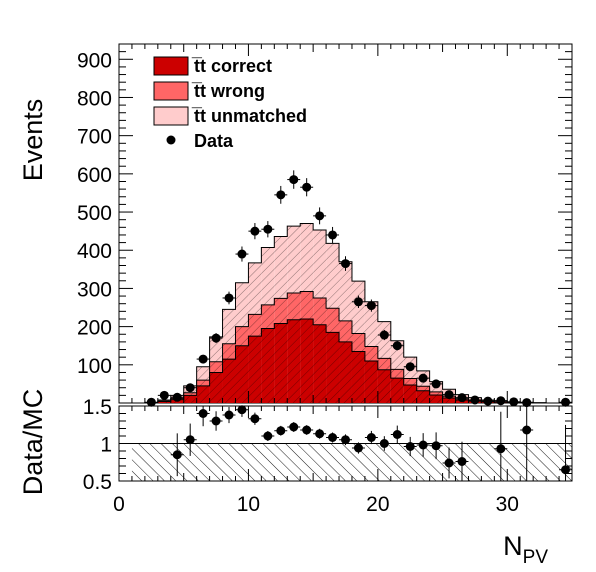 This screenshot has width=596, height=572. What do you see at coordinates (171, 66) in the screenshot?
I see `legend-swatch-correct` at bounding box center [171, 66].